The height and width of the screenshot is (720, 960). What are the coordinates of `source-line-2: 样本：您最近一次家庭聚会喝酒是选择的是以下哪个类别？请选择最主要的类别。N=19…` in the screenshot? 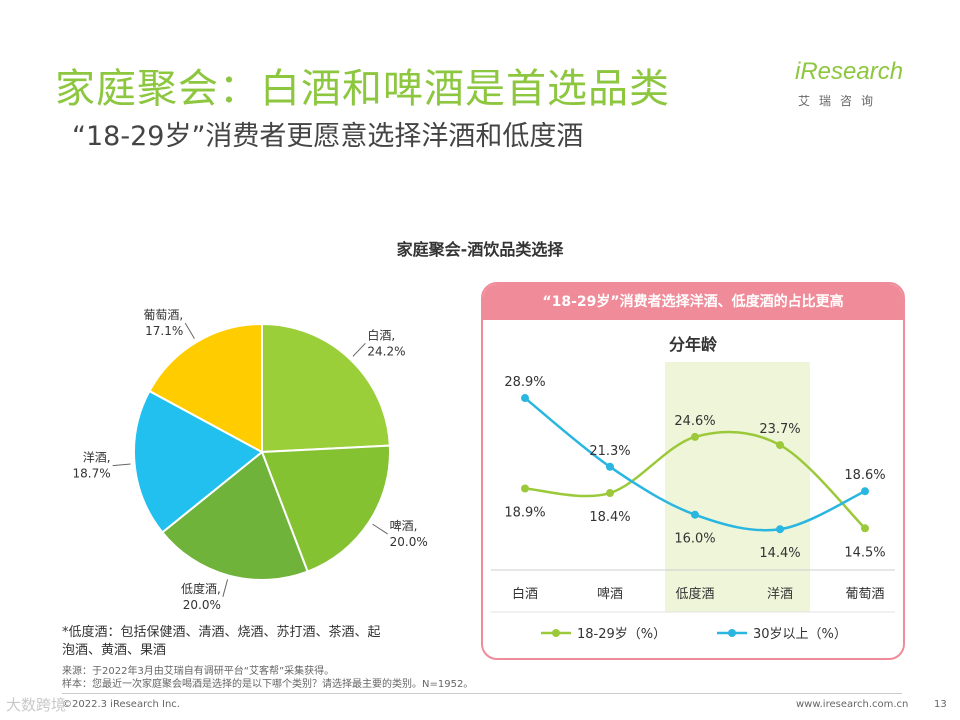 It's located at (268, 684).